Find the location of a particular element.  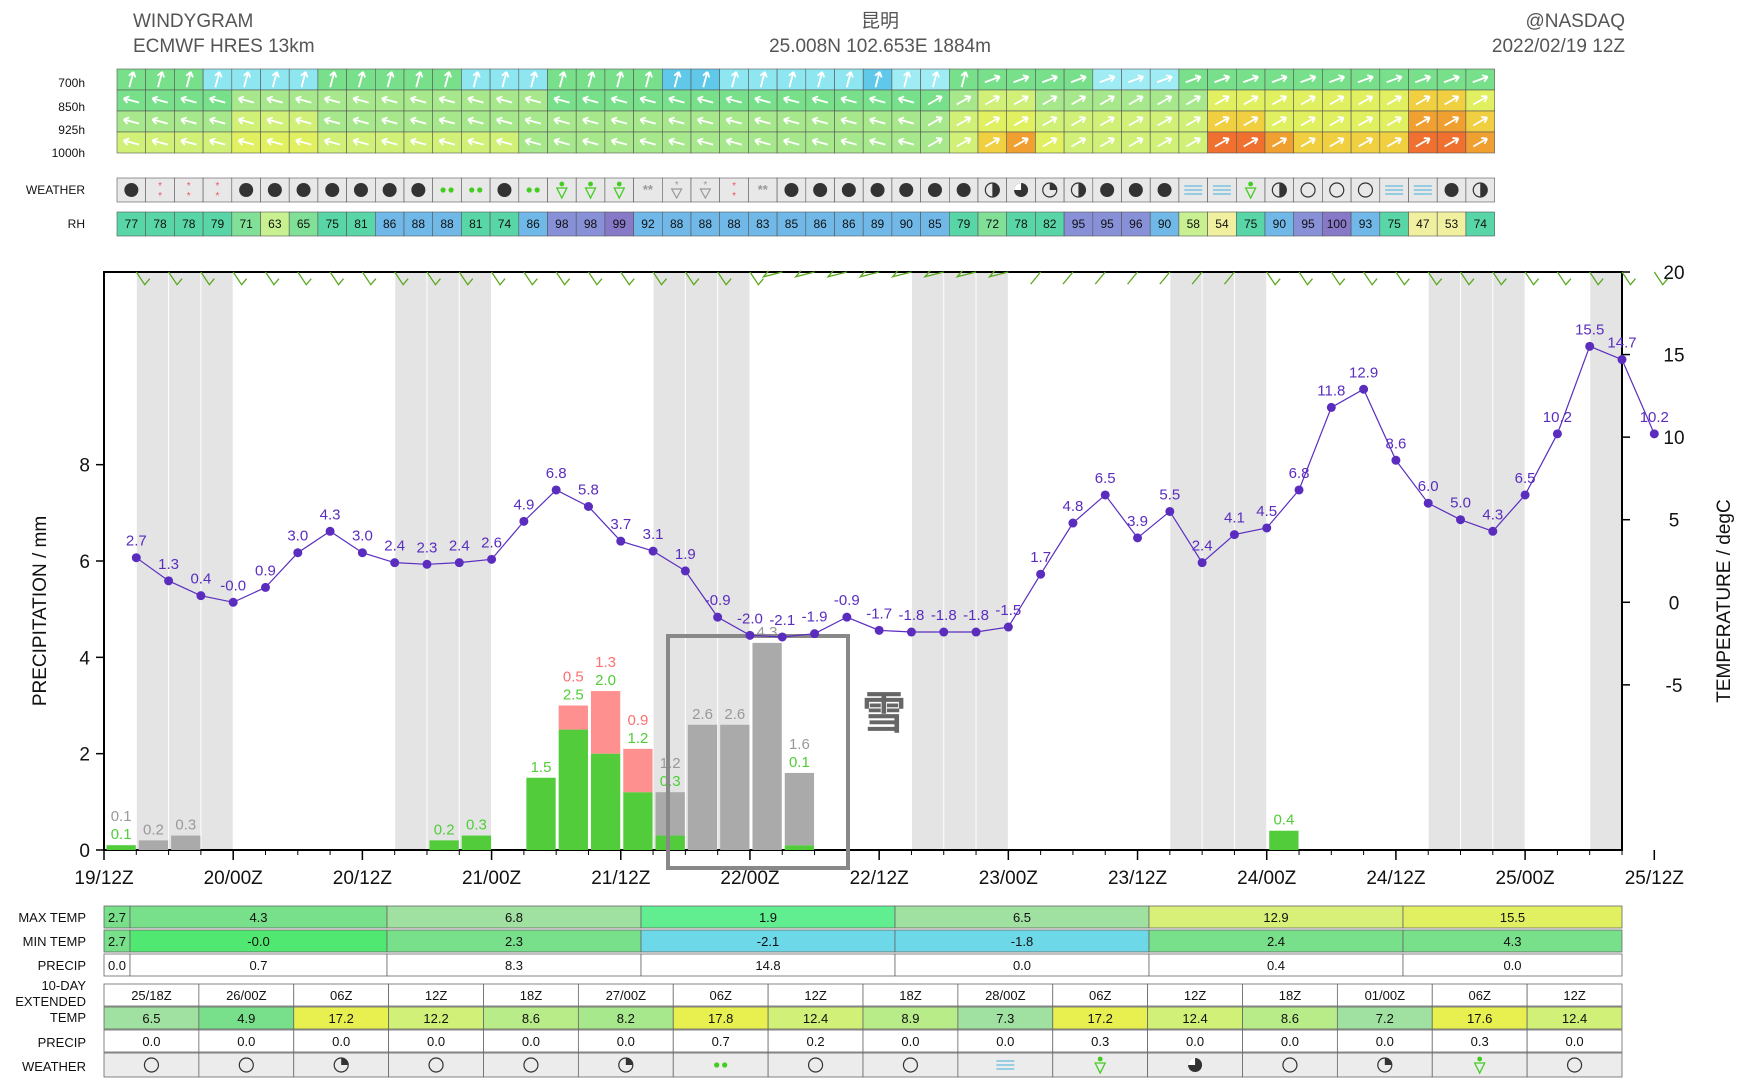

precip-bar-group: 0.3 is located at coordinates (476, 833).